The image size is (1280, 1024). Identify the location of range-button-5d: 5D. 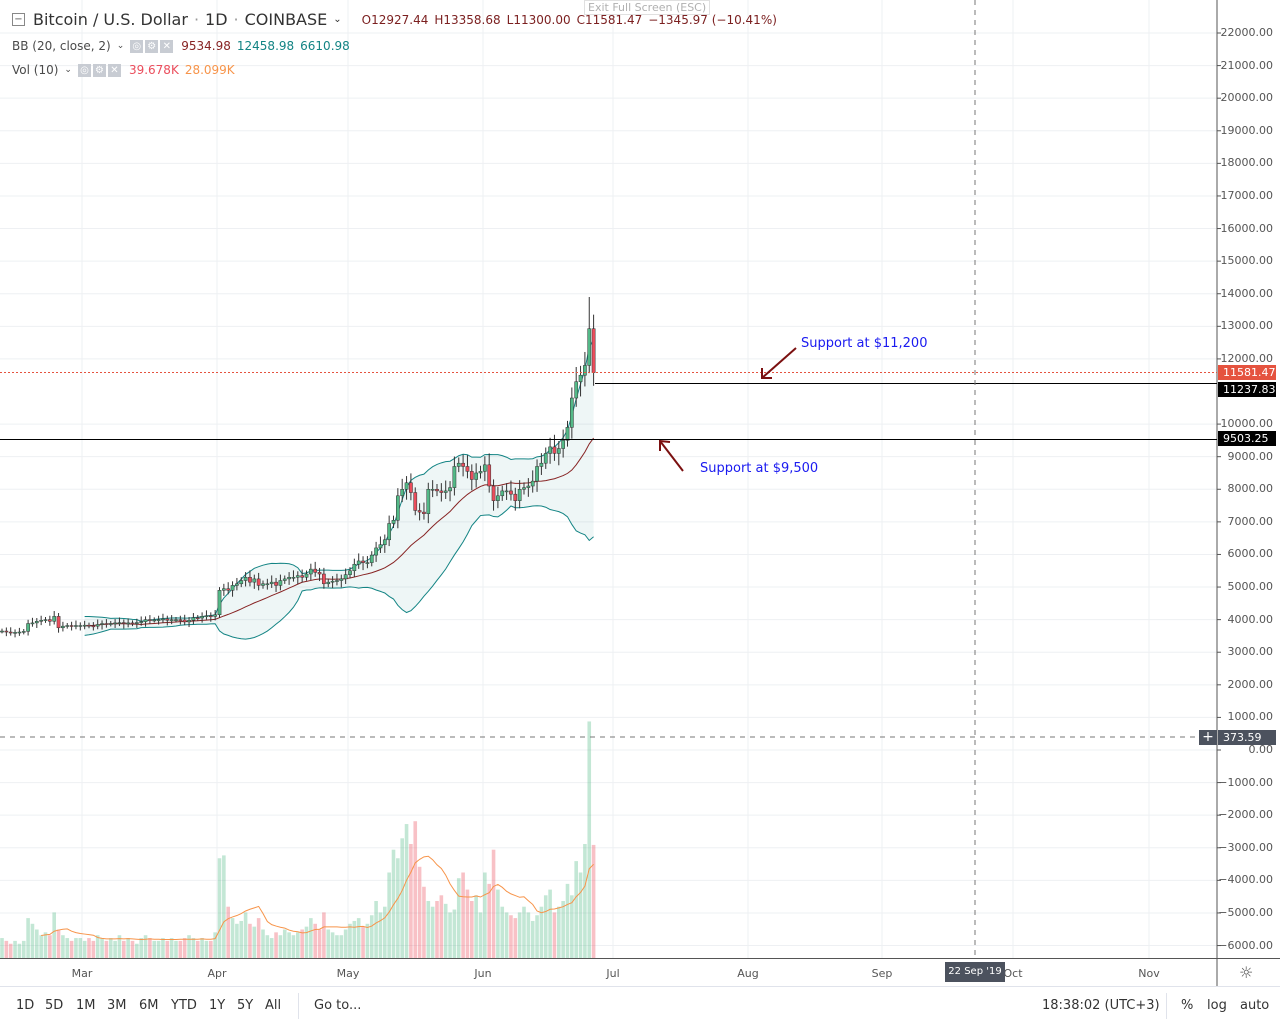
(54, 1005).